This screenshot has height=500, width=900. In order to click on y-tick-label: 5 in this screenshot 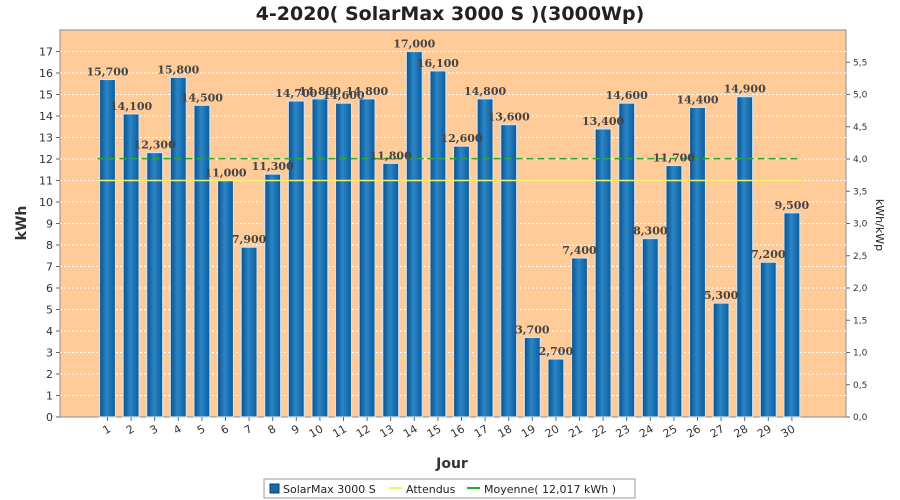, I will do `click(49, 310)`.